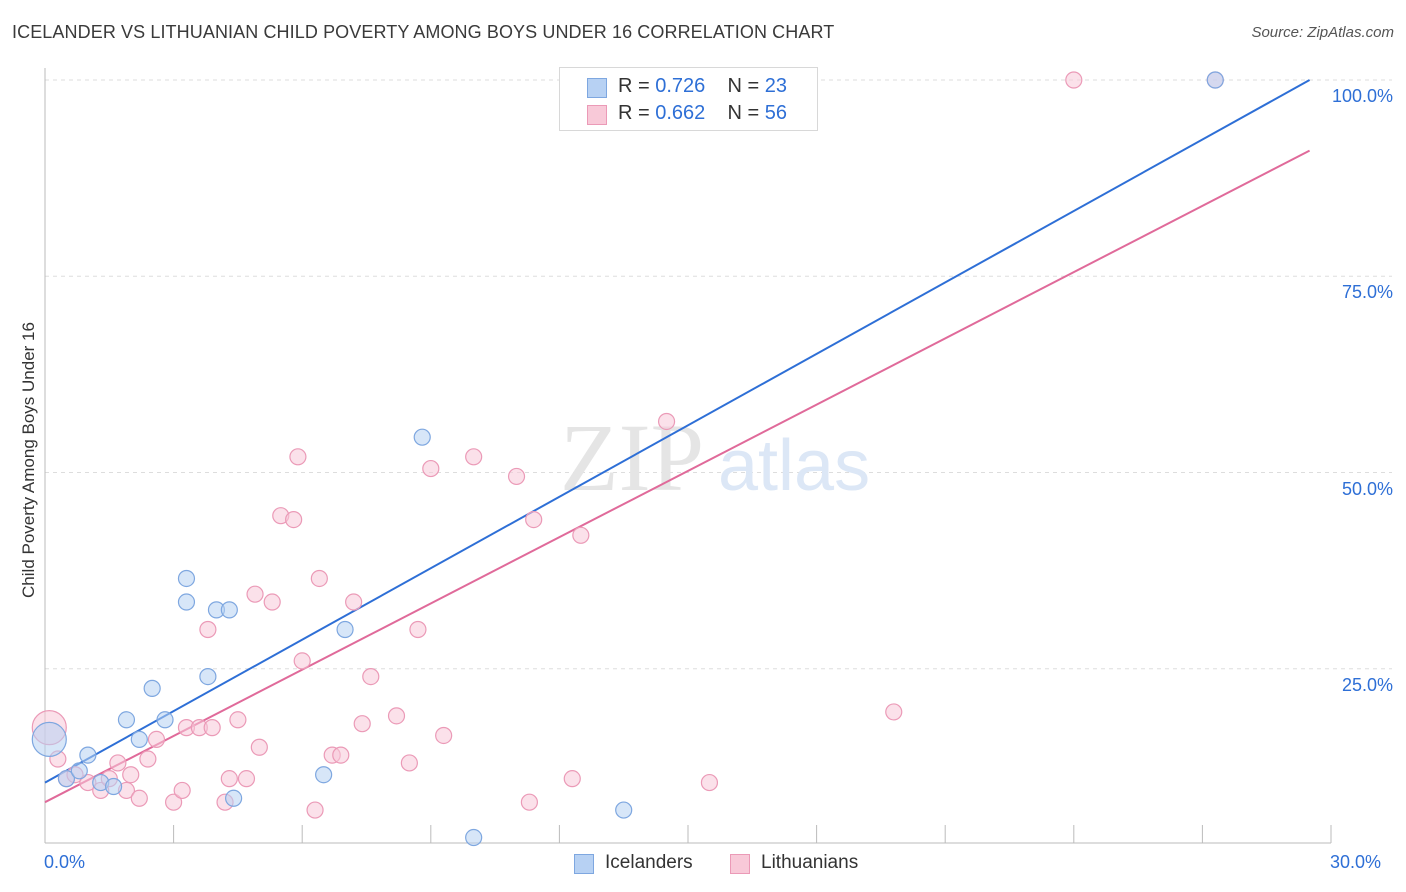  What do you see at coordinates (680, 113) in the screenshot?
I see `legend-r-value: 0.662` at bounding box center [680, 113].